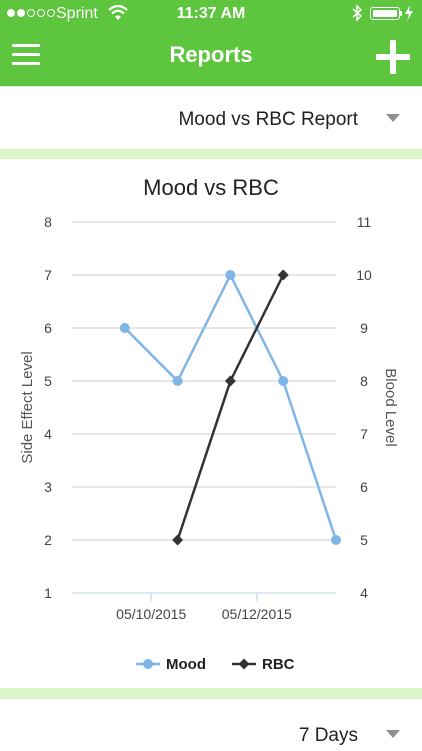  Describe the element at coordinates (48, 487) in the screenshot. I see `y-left-tick-label: 3` at that location.